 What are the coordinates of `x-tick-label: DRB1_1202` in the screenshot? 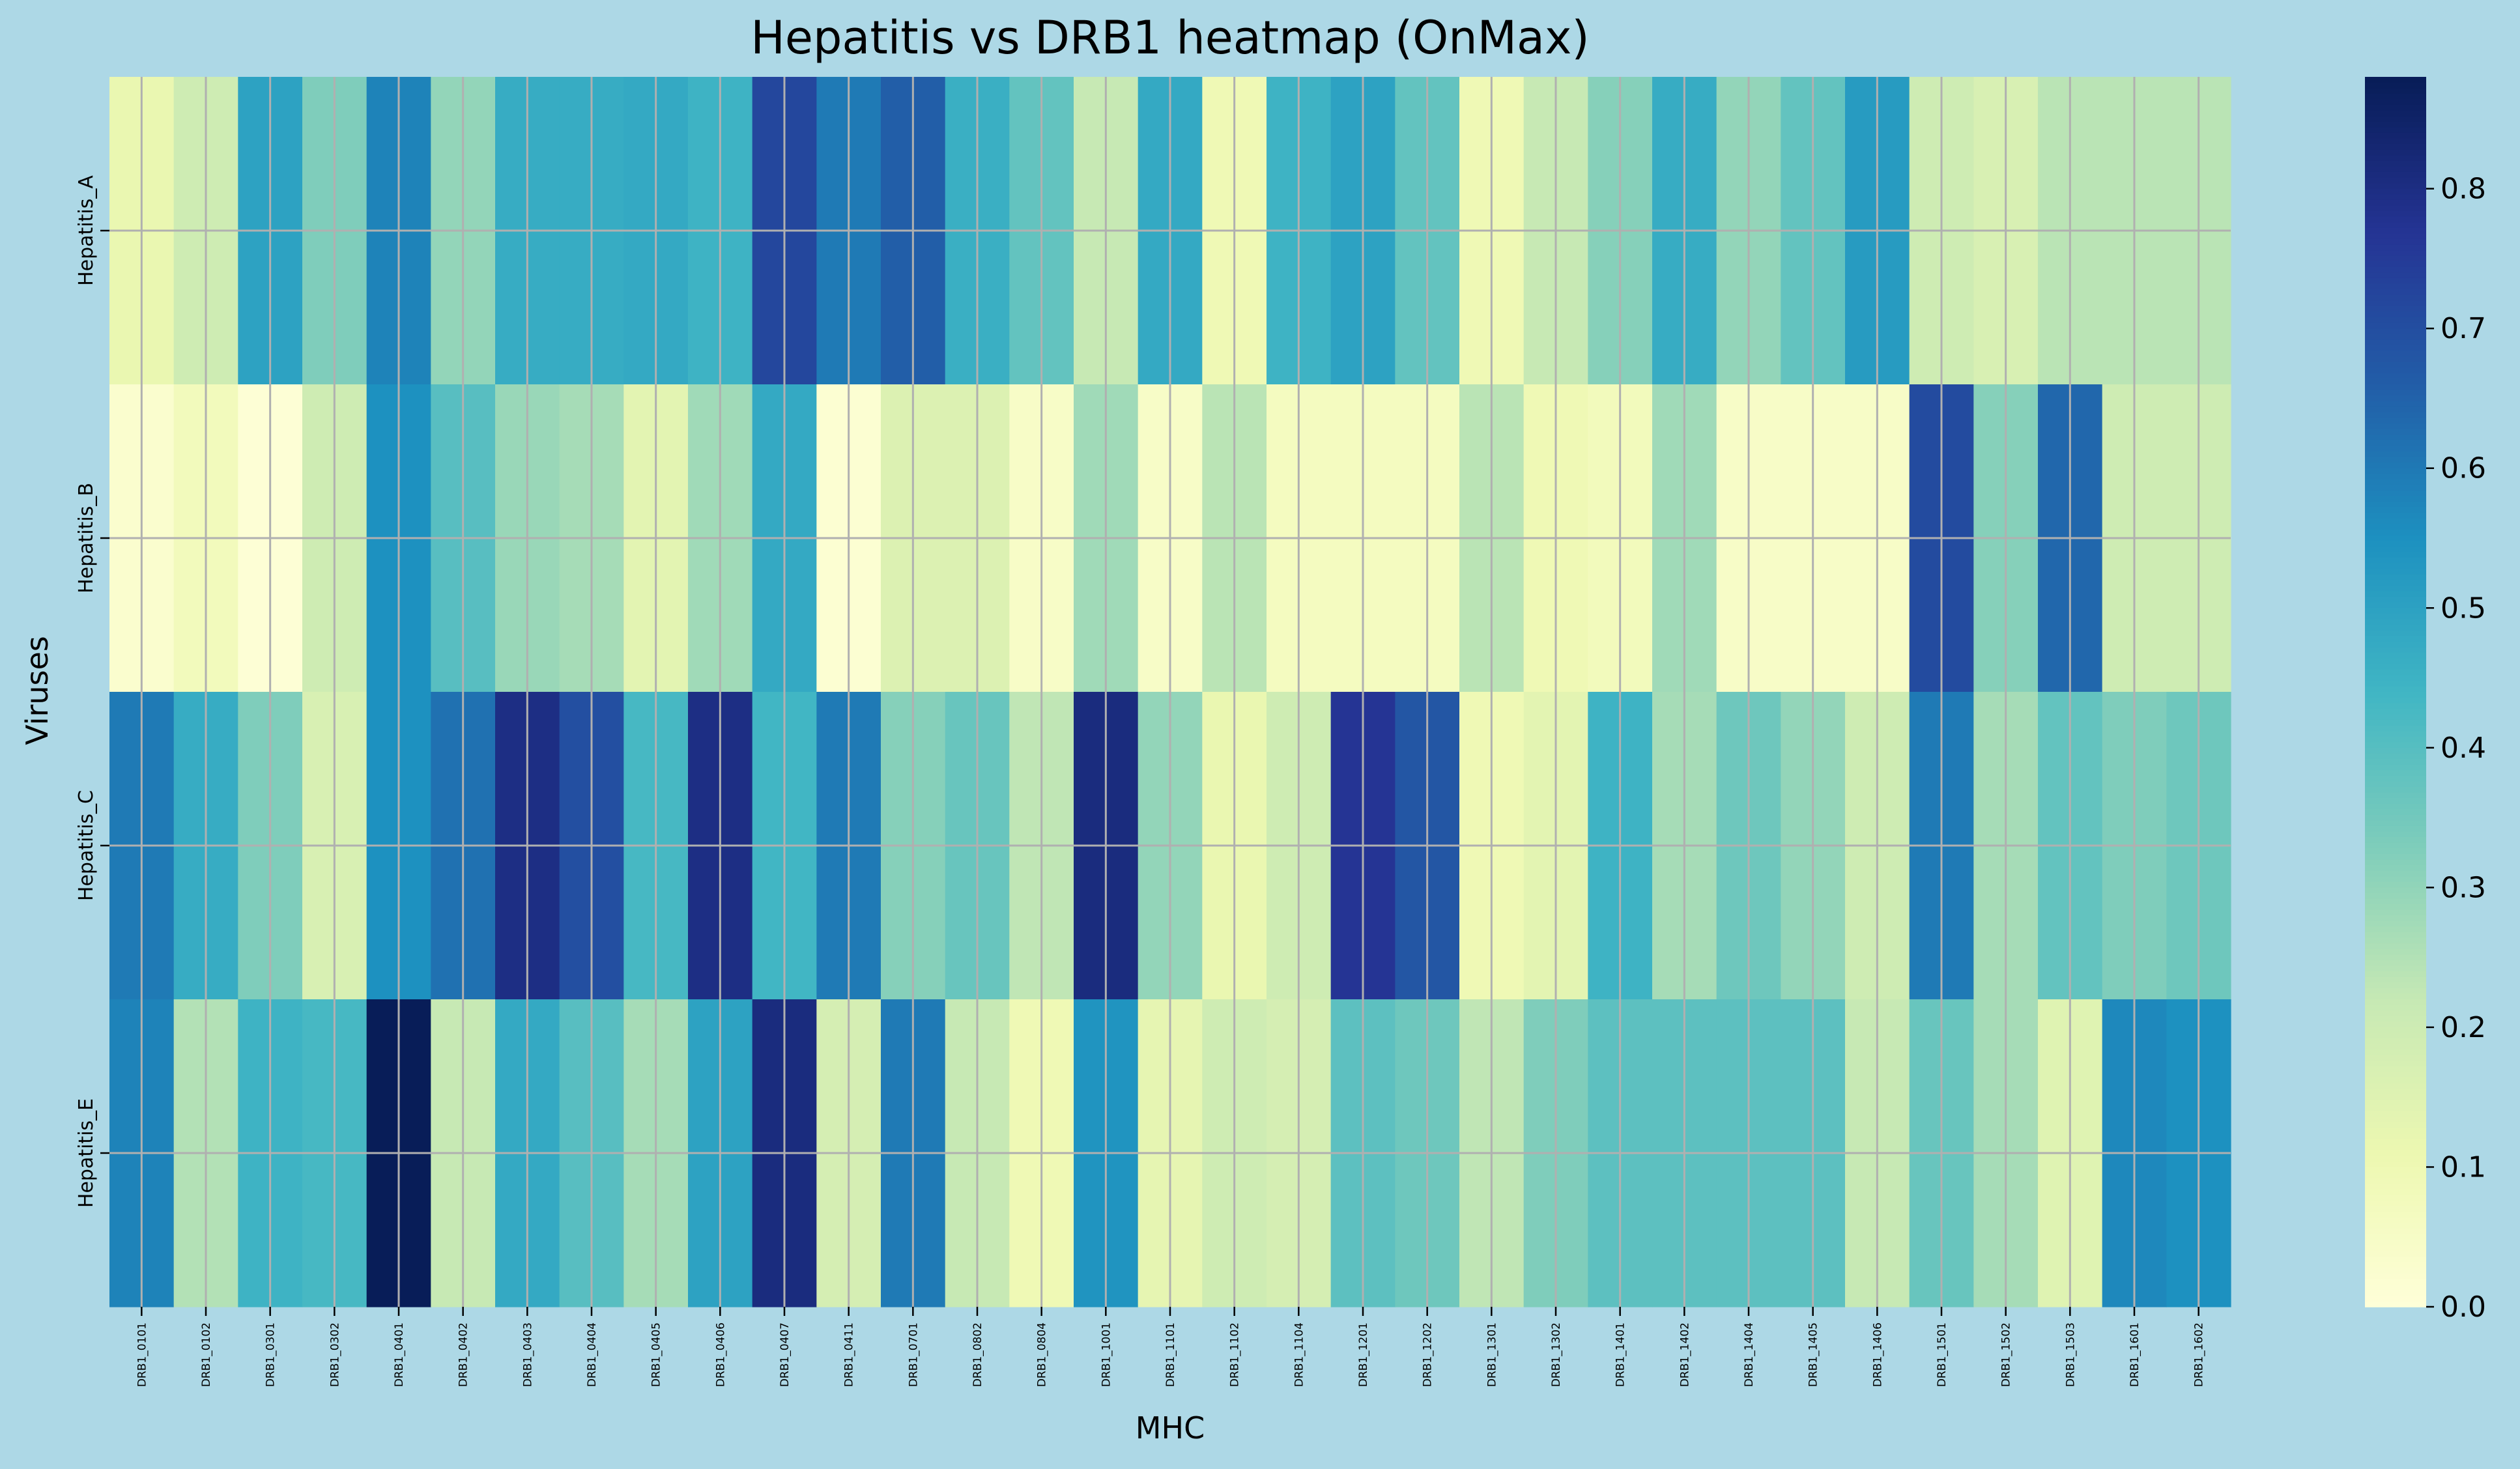 It's located at (1429, 1354).